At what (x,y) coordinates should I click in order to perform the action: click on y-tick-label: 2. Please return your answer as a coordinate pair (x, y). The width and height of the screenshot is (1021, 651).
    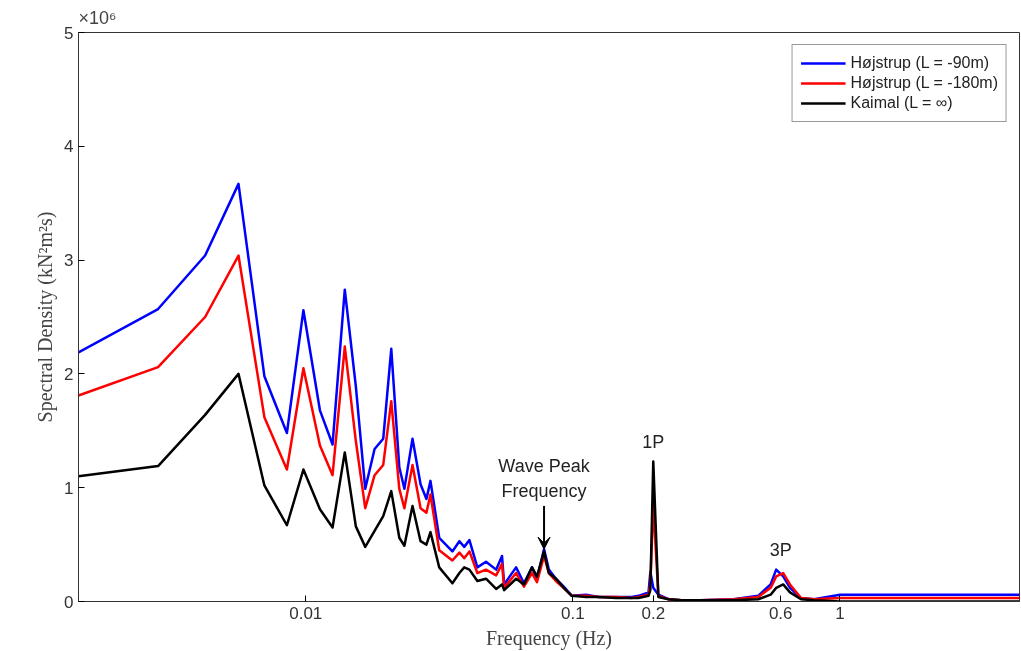
    Looking at the image, I should click on (69, 374).